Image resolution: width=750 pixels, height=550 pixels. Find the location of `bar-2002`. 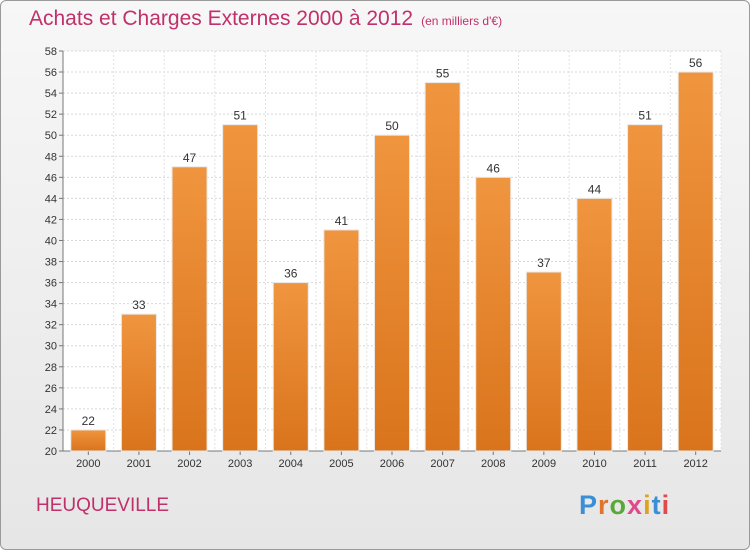

bar-2002 is located at coordinates (189, 309).